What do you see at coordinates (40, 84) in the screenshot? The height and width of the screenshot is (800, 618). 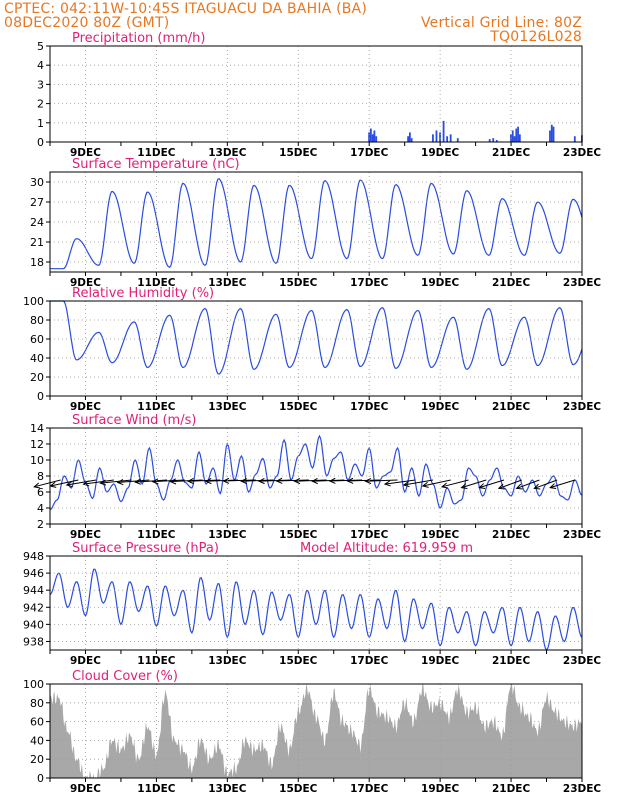 I see `y-tick-label: 3` at bounding box center [40, 84].